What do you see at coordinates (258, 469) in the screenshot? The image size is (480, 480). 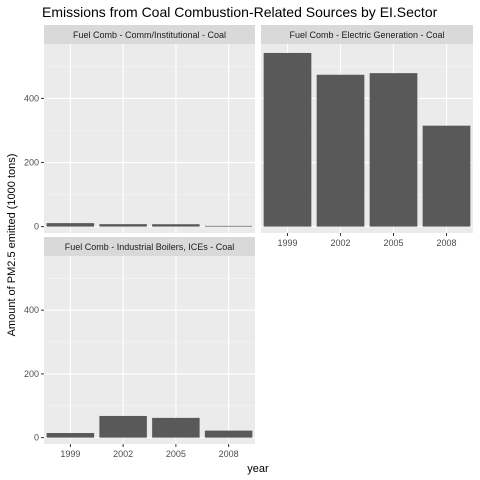 I see `x-axis-title: year` at bounding box center [258, 469].